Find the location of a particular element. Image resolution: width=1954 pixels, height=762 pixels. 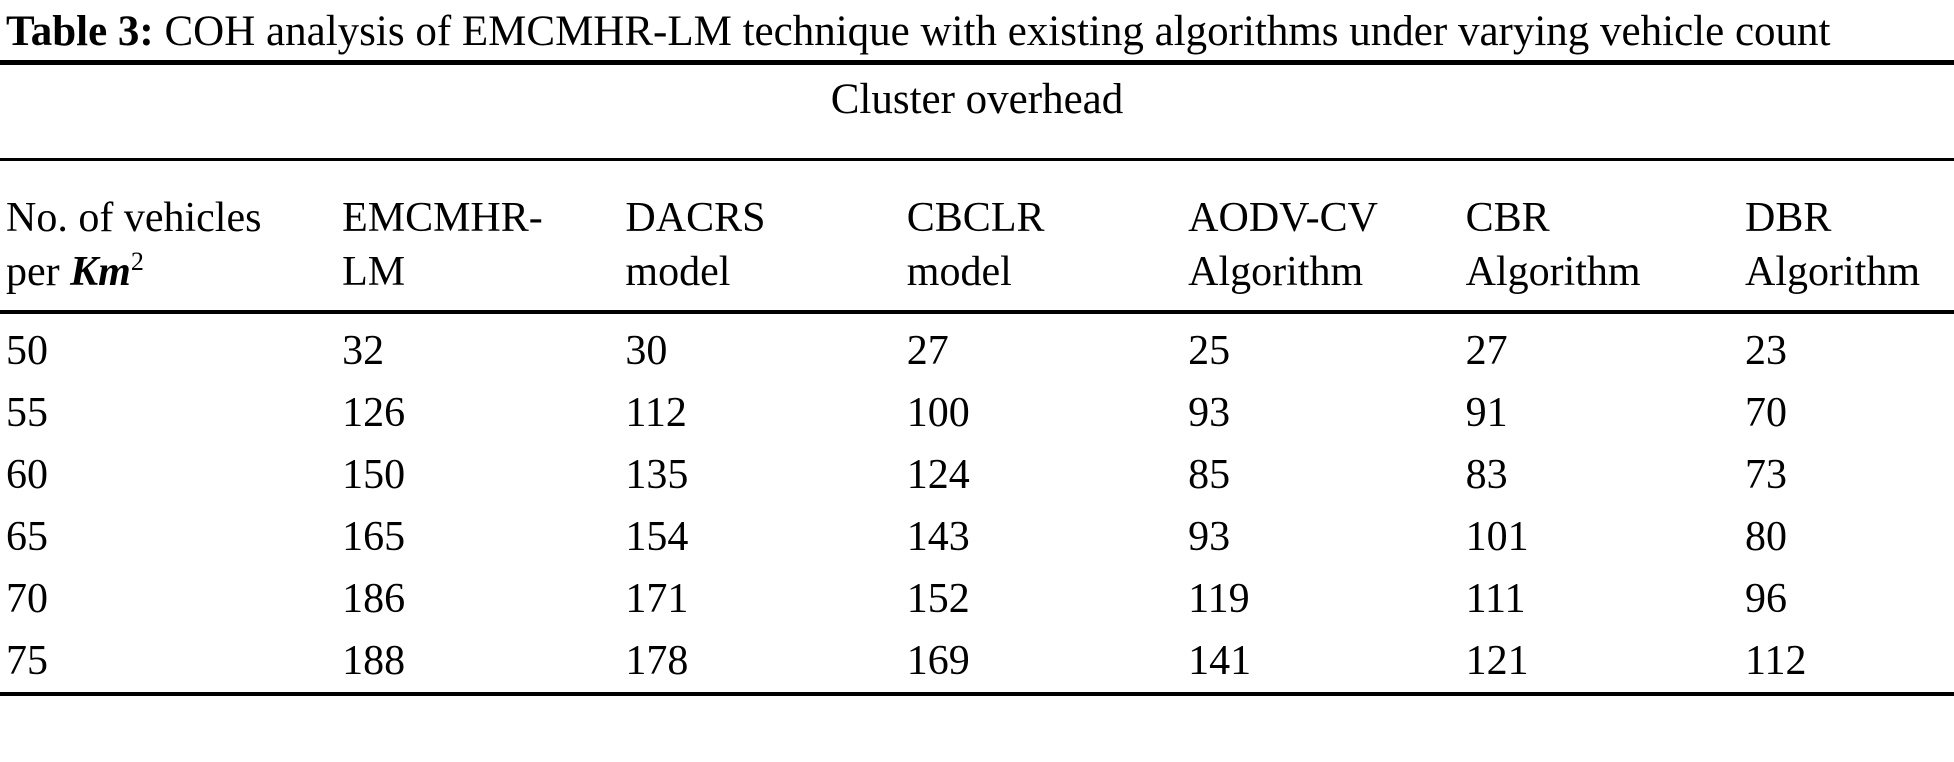

cell-value: 141 is located at coordinates (1321, 662).